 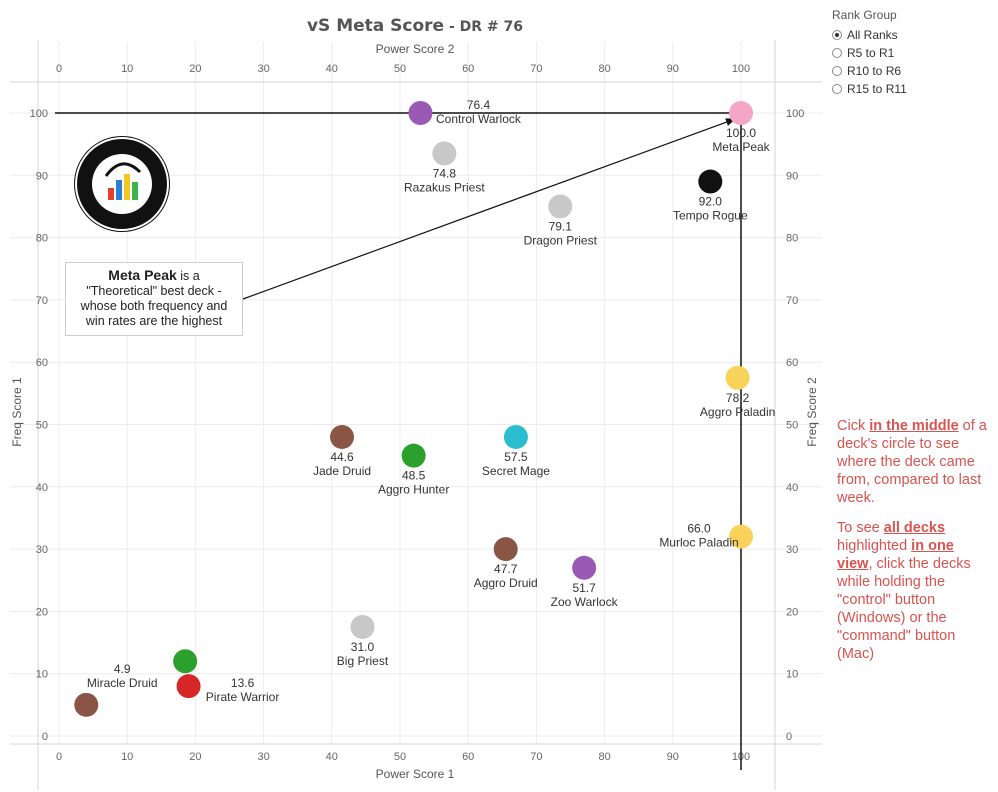 I want to click on deck-score-label: 47.7, so click(x=506, y=569).